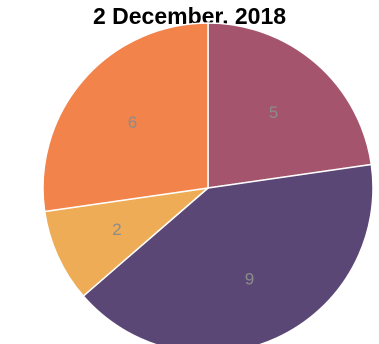  What do you see at coordinates (273, 112) in the screenshot?
I see `pie-slice-label-0: 5` at bounding box center [273, 112].